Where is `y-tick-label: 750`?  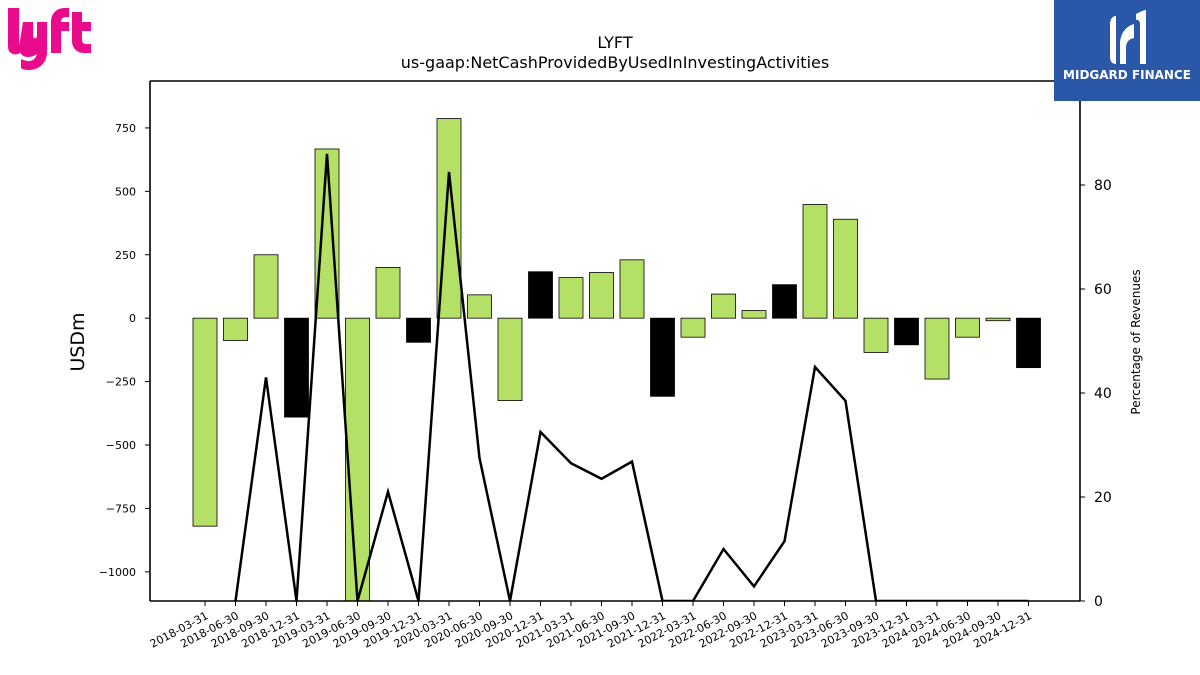 y-tick-label: 750 is located at coordinates (125, 128).